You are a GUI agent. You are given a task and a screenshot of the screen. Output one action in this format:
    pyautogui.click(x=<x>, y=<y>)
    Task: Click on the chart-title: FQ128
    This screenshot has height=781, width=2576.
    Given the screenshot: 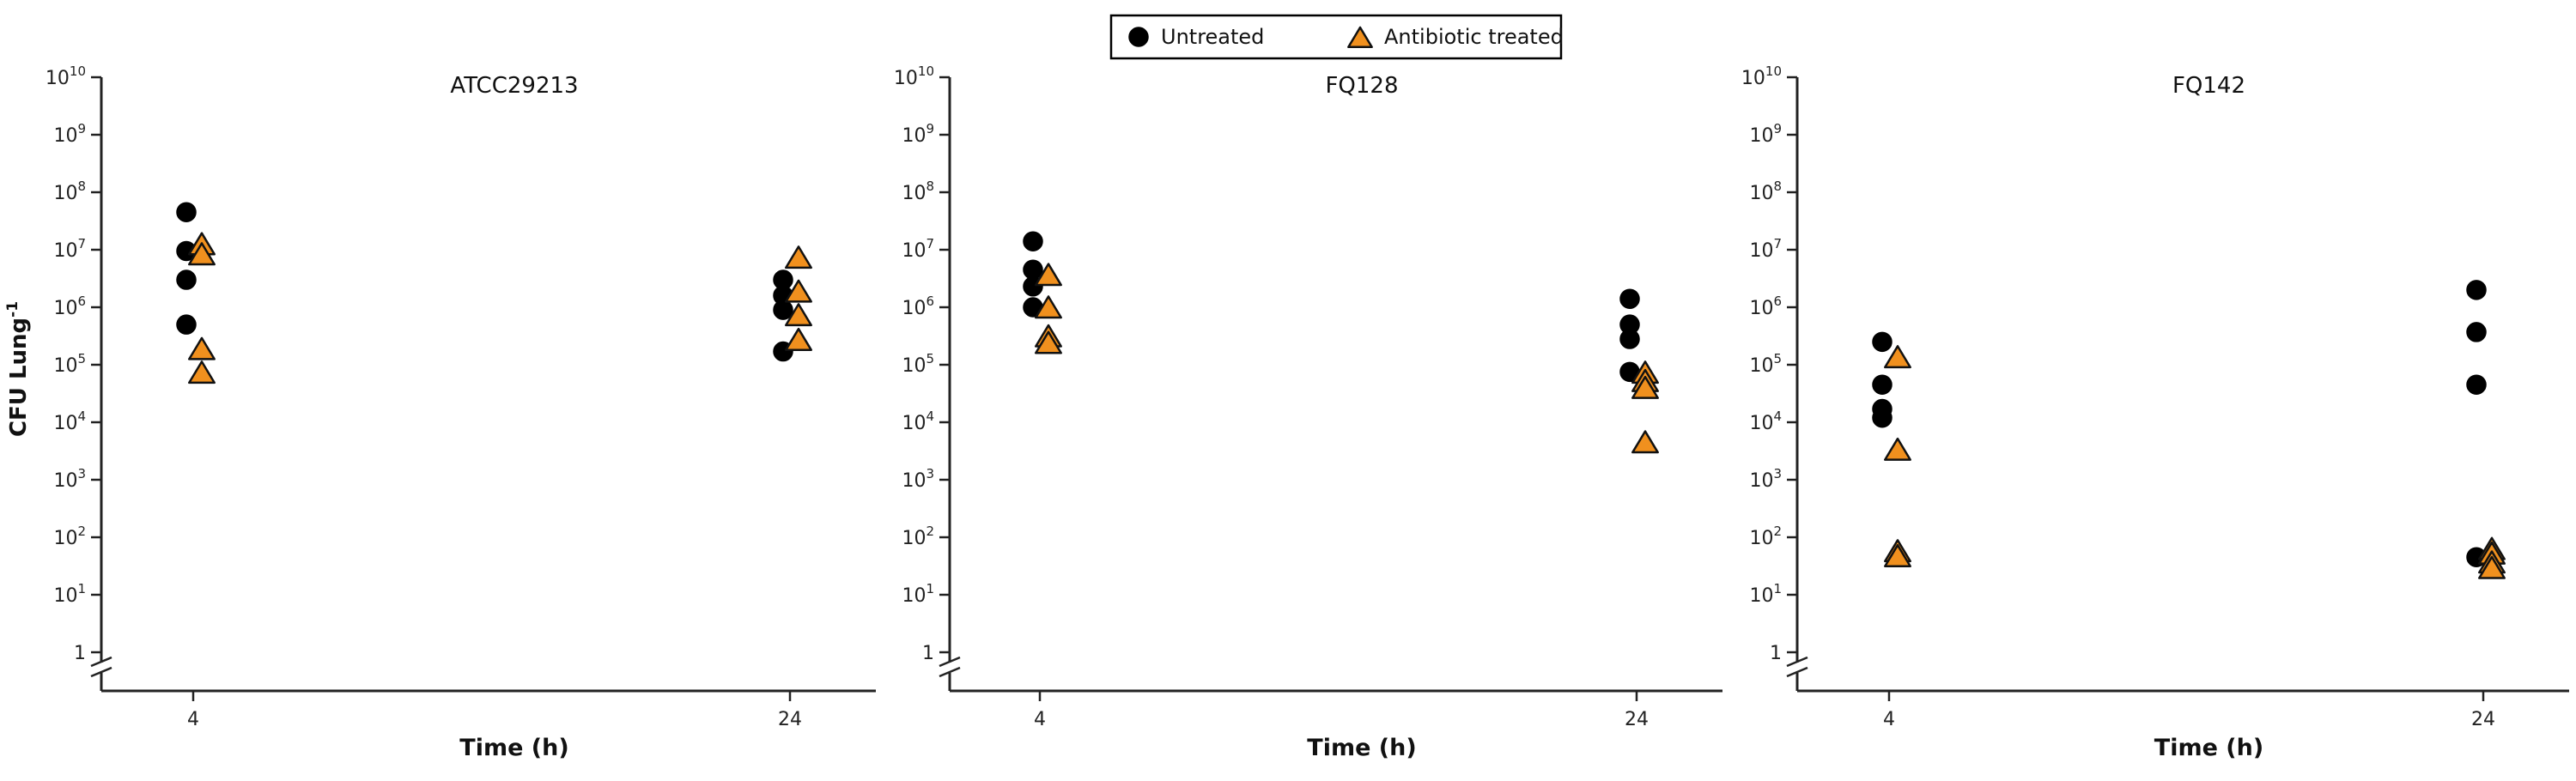 What is the action you would take?
    pyautogui.click(x=1361, y=86)
    